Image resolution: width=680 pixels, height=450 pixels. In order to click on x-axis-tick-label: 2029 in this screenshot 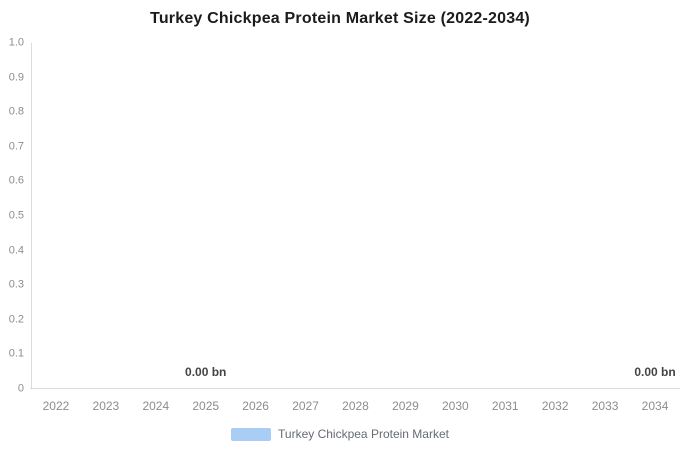, I will do `click(405, 406)`.